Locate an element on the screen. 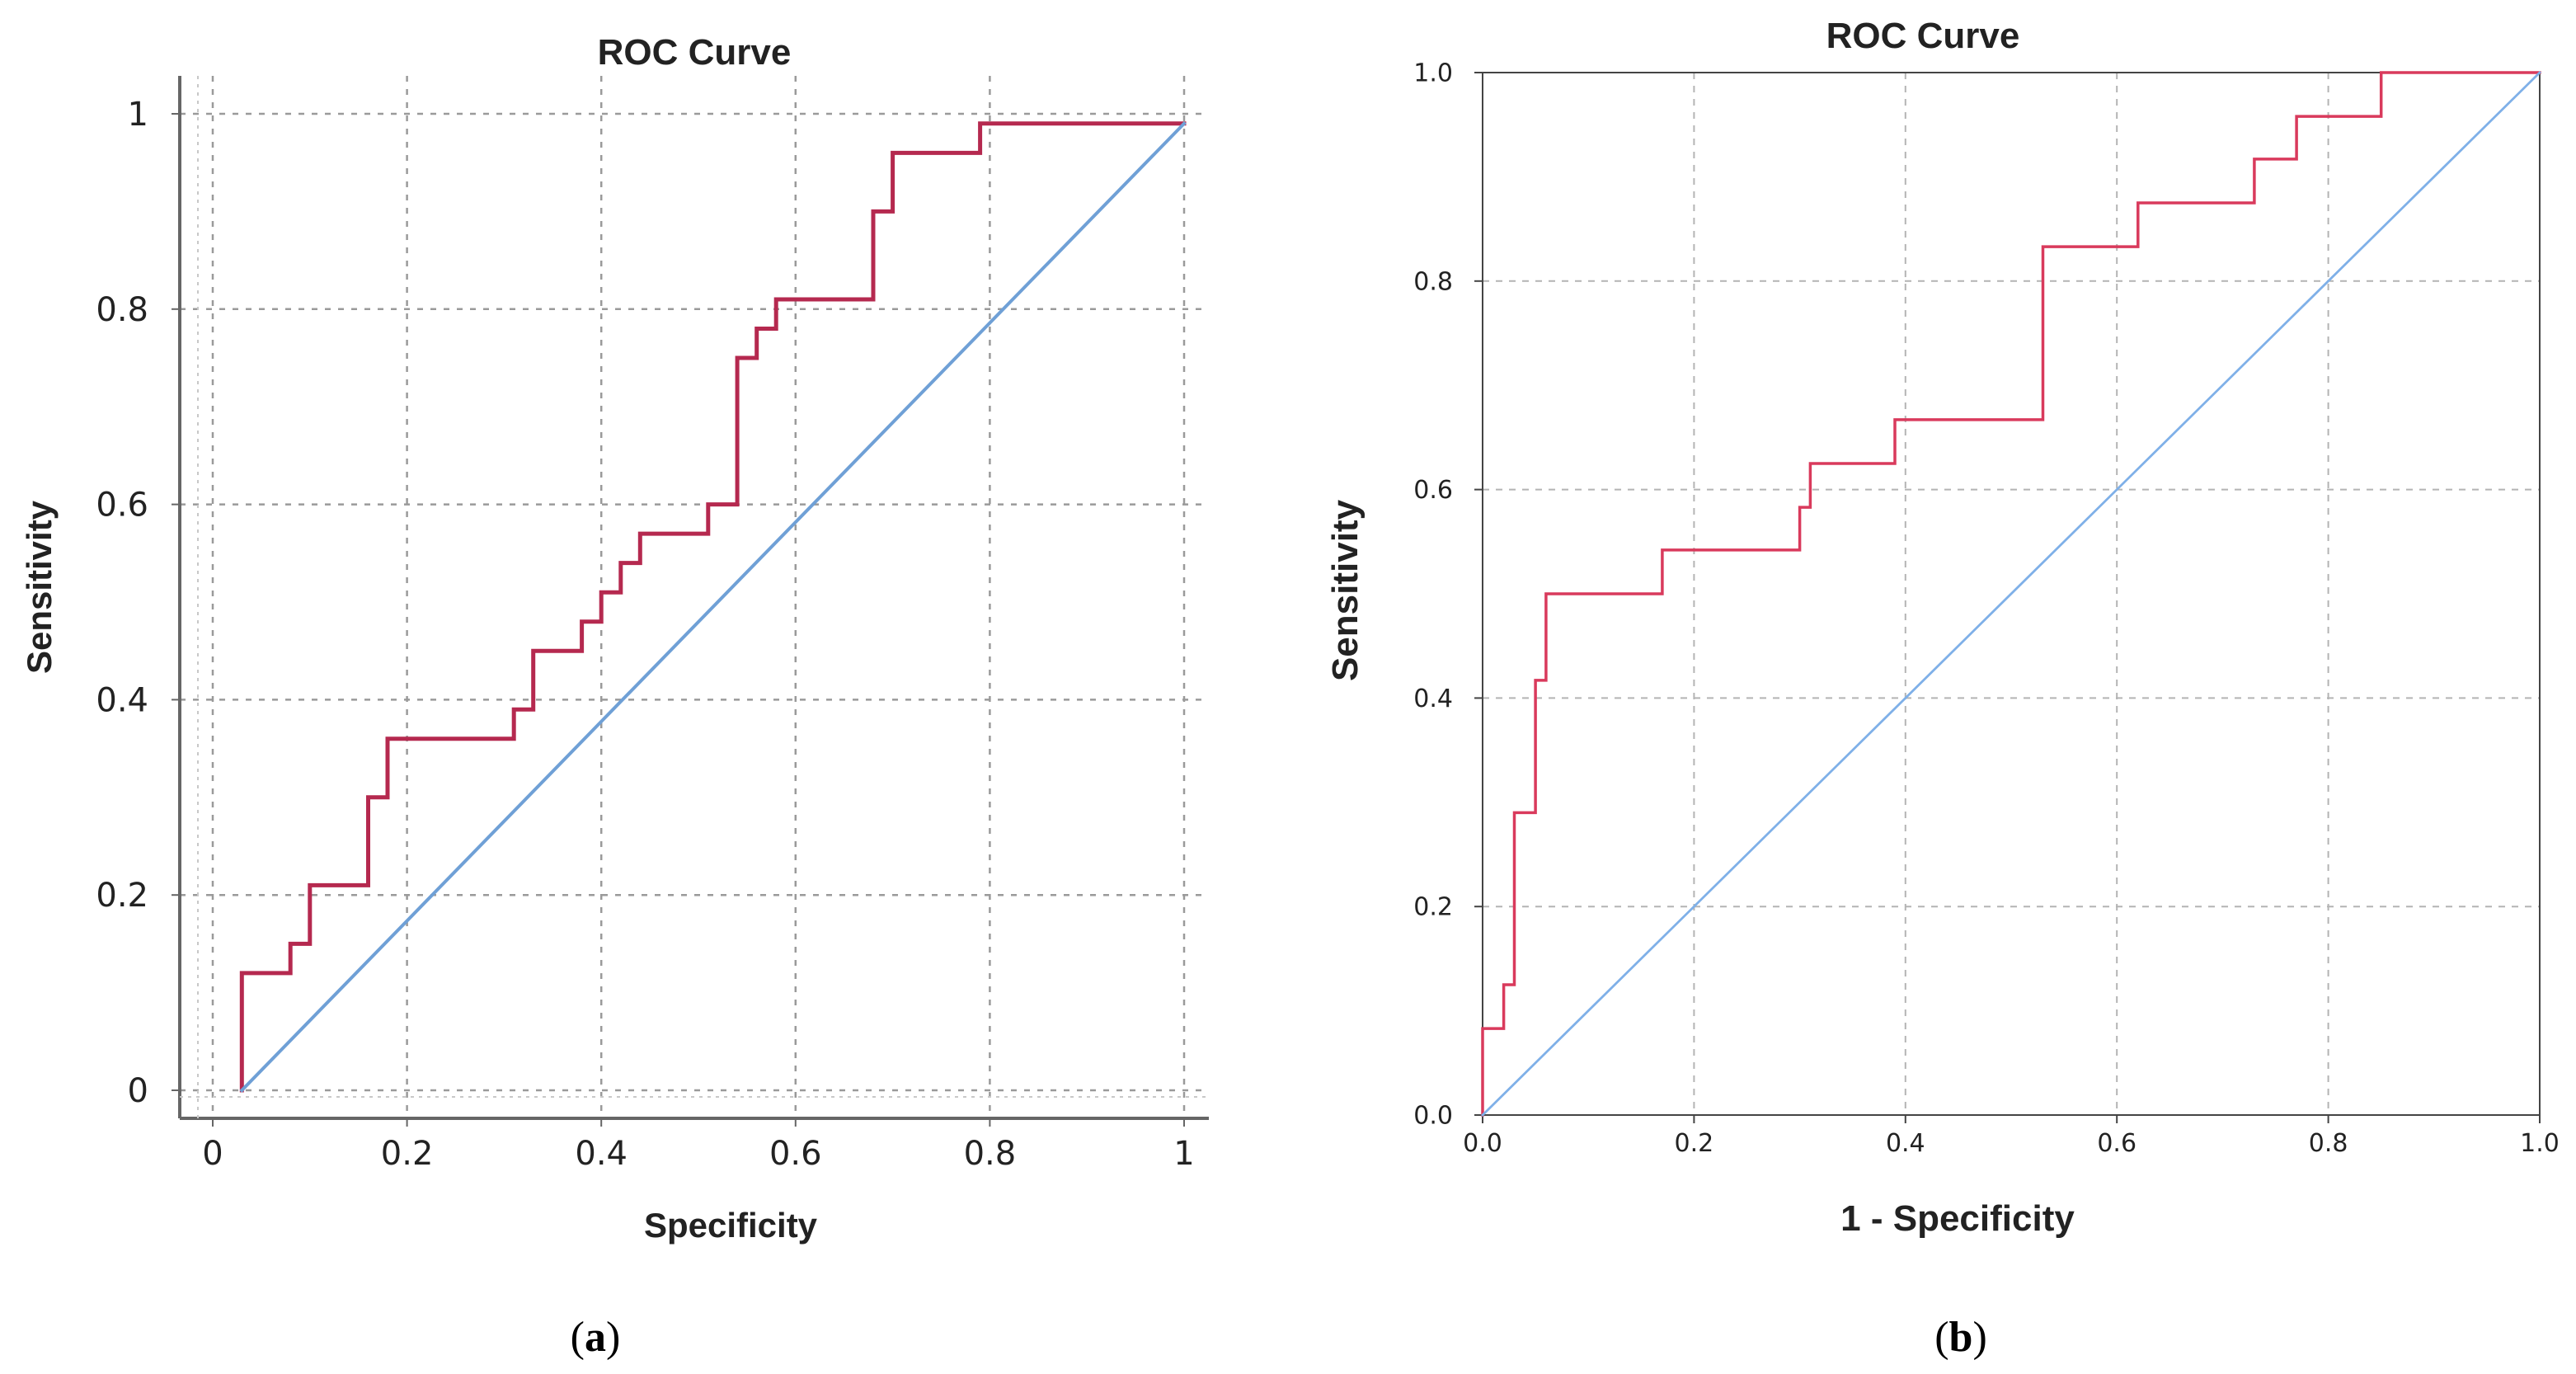 This screenshot has height=1374, width=2576. x-tick-label: 0.0 is located at coordinates (1482, 1143).